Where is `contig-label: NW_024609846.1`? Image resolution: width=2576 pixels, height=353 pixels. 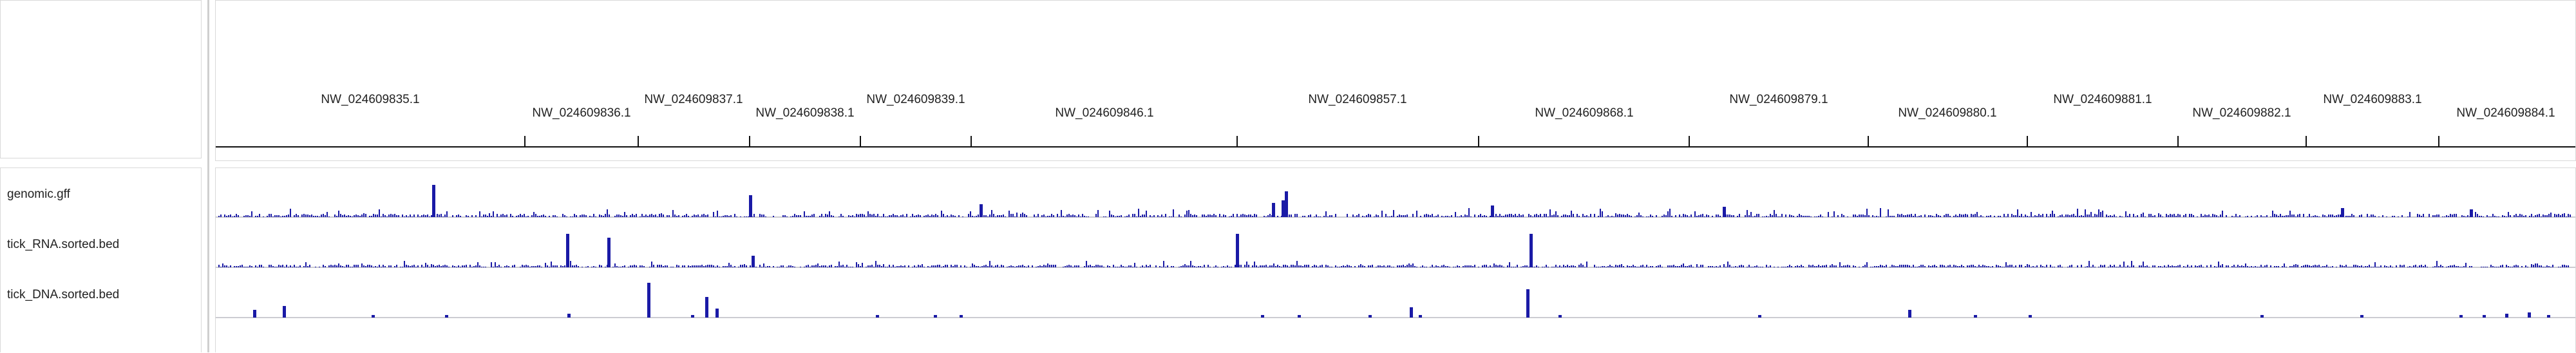 contig-label: NW_024609846.1 is located at coordinates (1104, 113).